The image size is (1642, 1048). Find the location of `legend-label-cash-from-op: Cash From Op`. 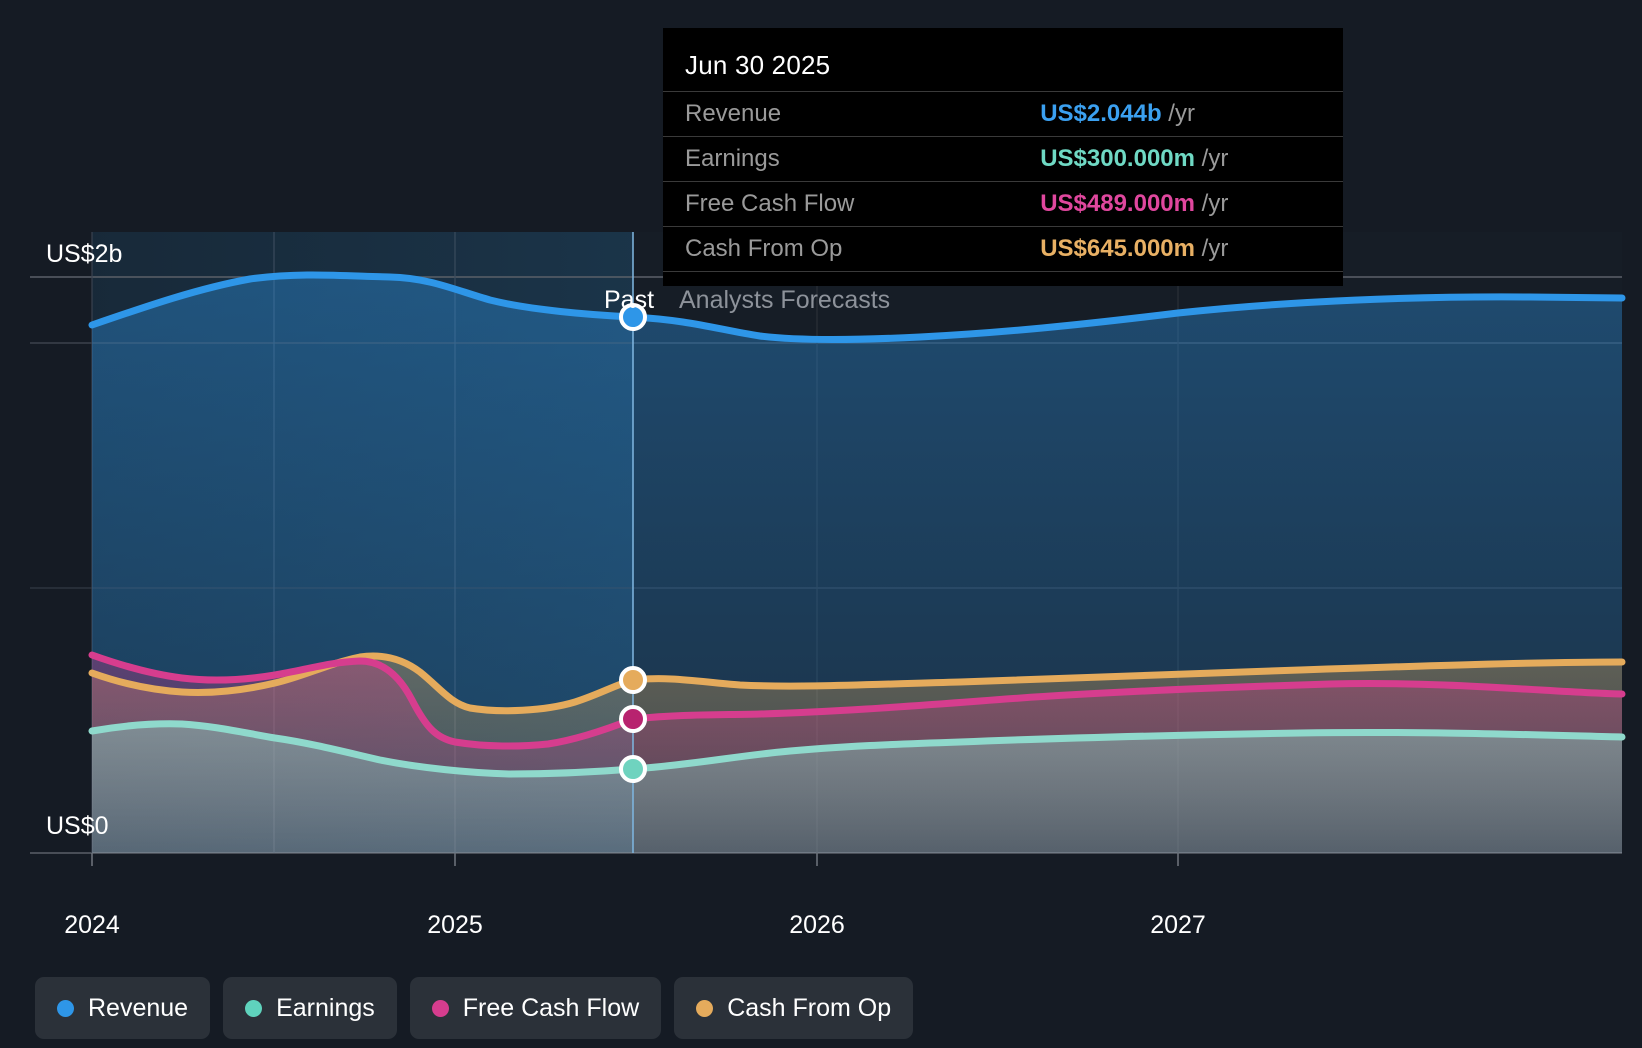

legend-label-cash-from-op: Cash From Op is located at coordinates (809, 1007).